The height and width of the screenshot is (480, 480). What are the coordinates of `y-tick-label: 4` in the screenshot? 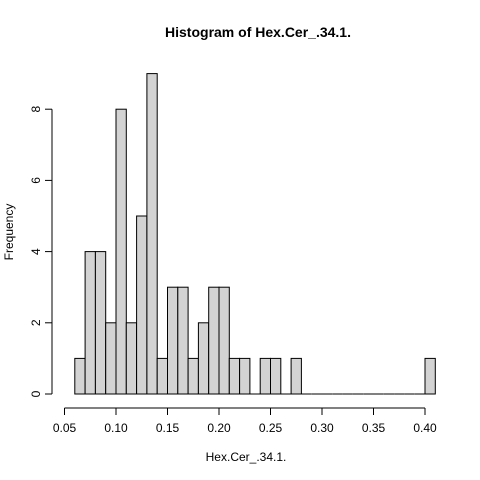 It's located at (36, 251).